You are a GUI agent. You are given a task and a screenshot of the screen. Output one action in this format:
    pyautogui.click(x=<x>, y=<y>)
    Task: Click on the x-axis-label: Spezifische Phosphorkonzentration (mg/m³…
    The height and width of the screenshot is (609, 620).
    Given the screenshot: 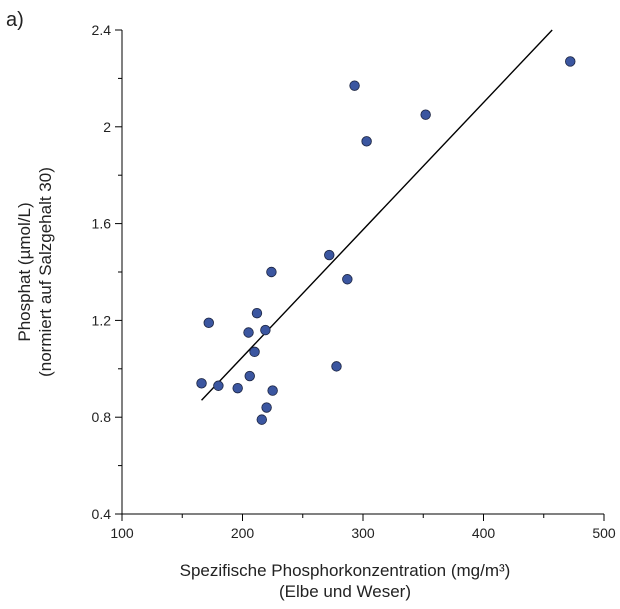 What is the action you would take?
    pyautogui.click(x=345, y=570)
    